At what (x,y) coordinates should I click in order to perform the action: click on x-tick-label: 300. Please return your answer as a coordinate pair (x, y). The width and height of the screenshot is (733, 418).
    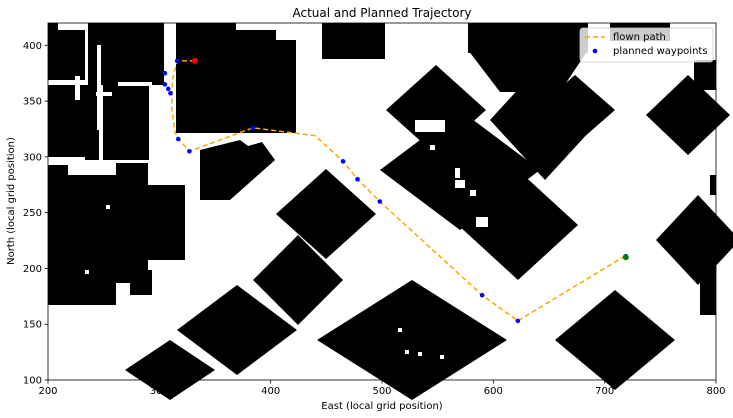
    Looking at the image, I should click on (159, 391).